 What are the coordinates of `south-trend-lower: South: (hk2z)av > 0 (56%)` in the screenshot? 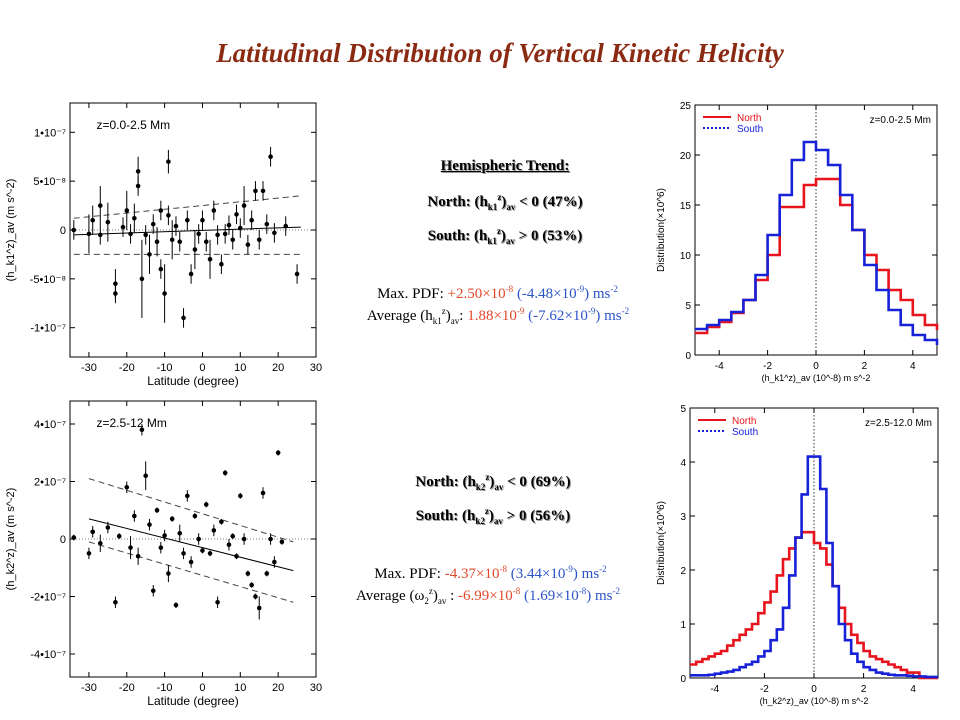 It's located at (493, 516).